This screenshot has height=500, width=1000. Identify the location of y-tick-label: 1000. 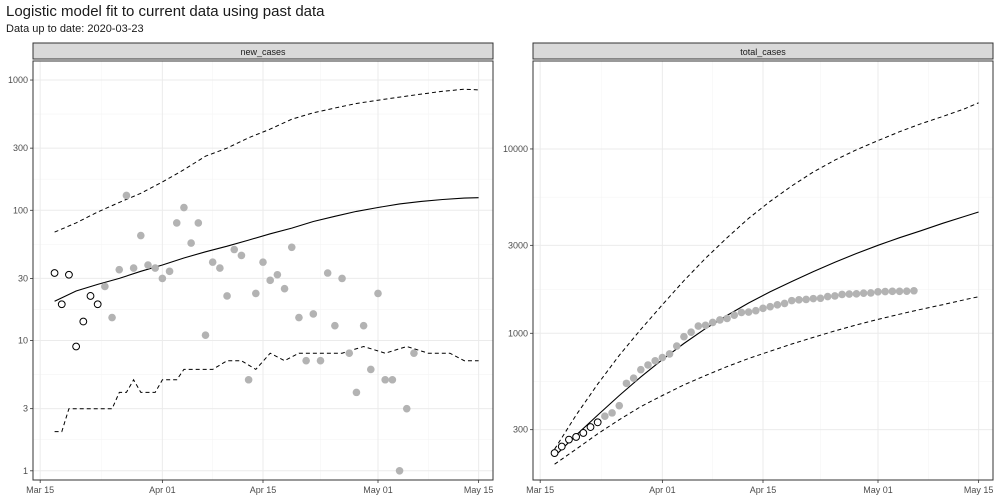
(518, 333).